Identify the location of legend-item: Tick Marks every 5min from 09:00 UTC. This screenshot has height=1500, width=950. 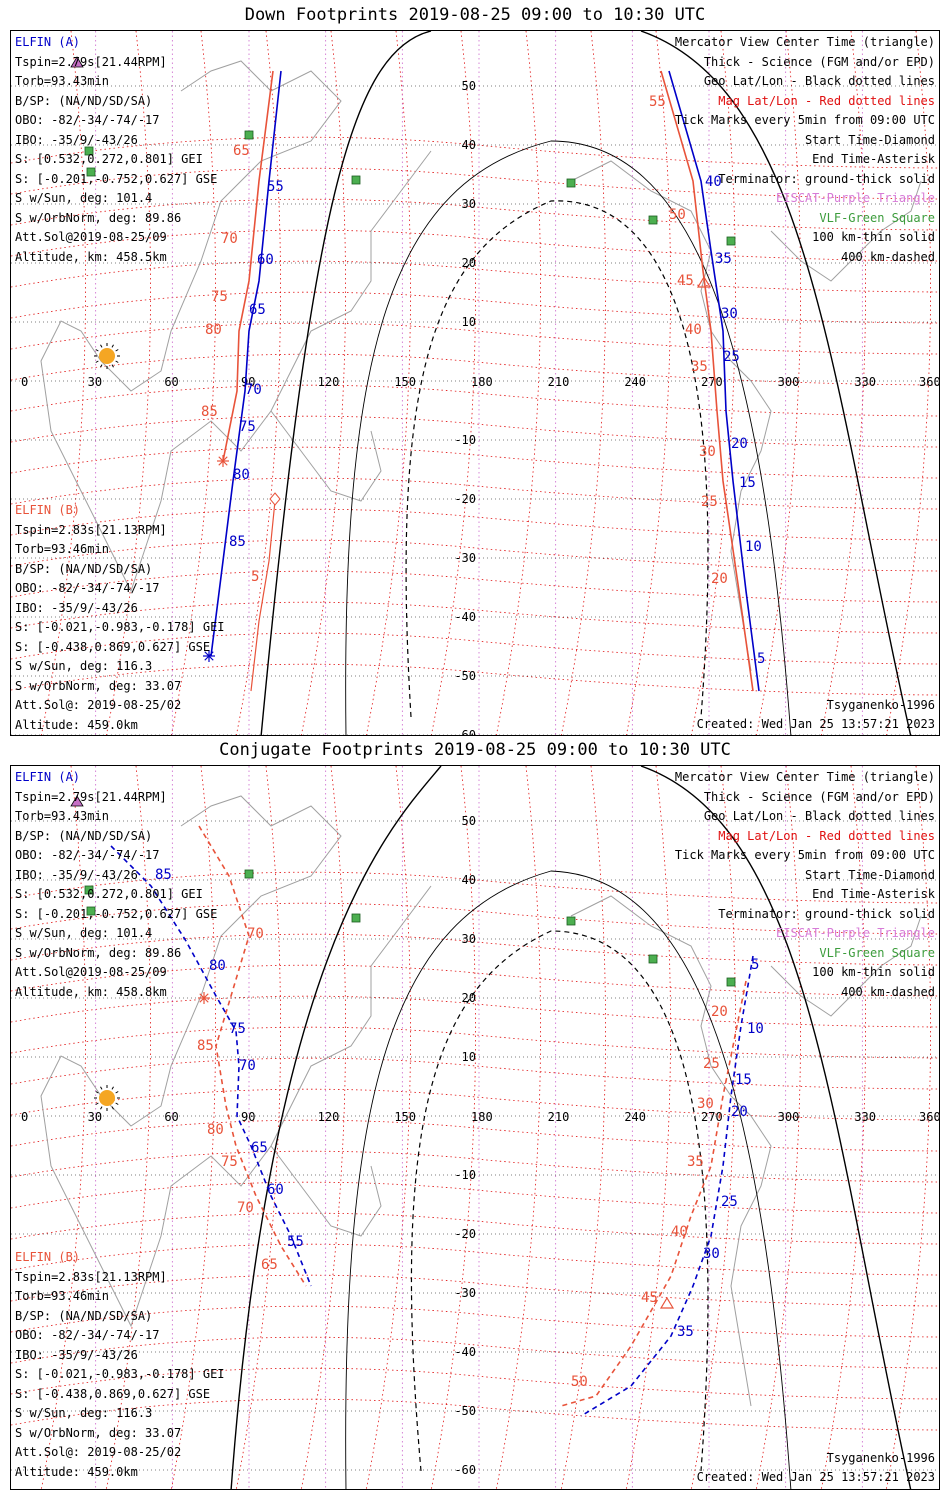
(804, 855).